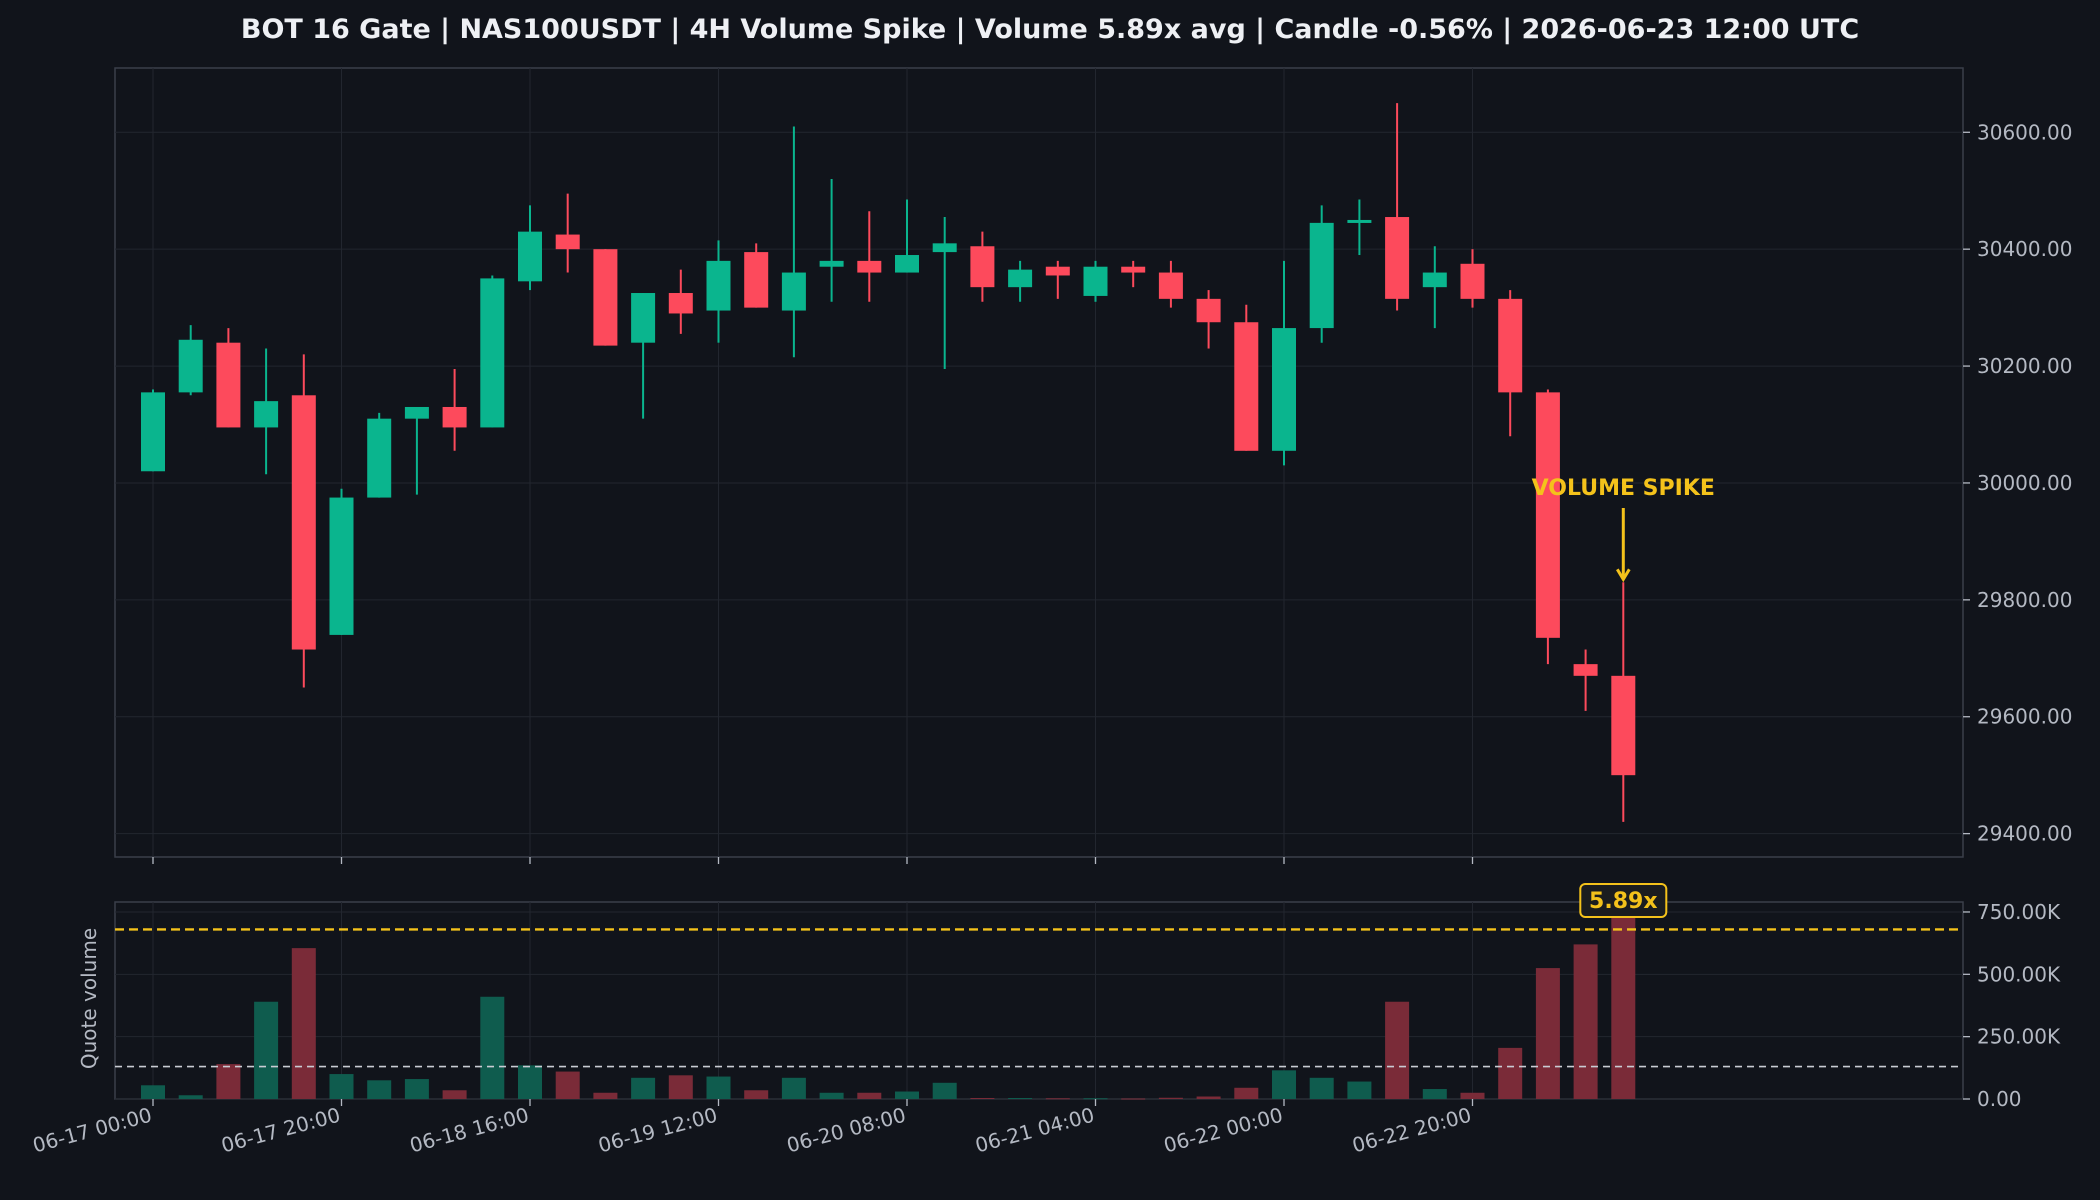 This screenshot has width=2100, height=1200. What do you see at coordinates (2019, 974) in the screenshot?
I see `volume-tick-label: 500.00K` at bounding box center [2019, 974].